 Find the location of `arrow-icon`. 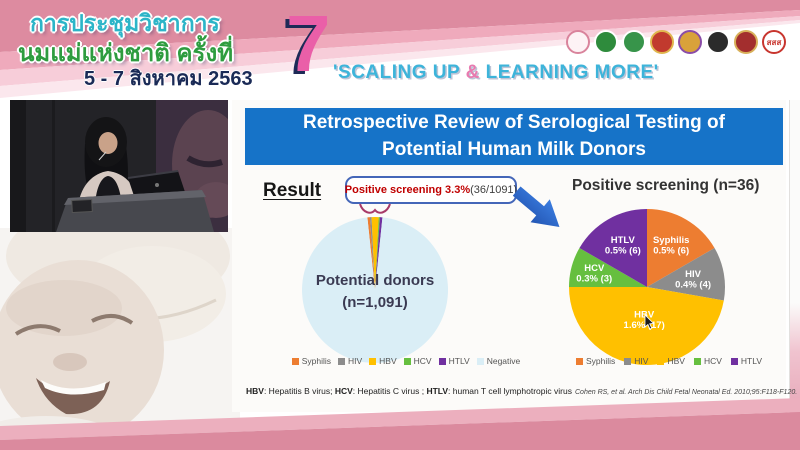

arrow-icon is located at coordinates (540, 210).